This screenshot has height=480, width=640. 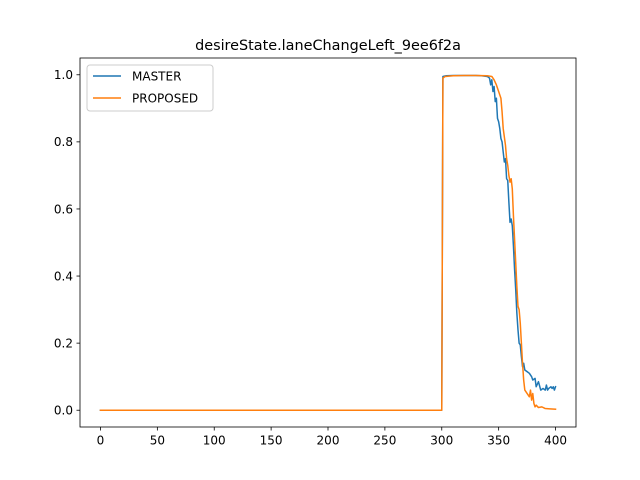 What do you see at coordinates (63, 142) in the screenshot?
I see `y-tick-label: 0.8` at bounding box center [63, 142].